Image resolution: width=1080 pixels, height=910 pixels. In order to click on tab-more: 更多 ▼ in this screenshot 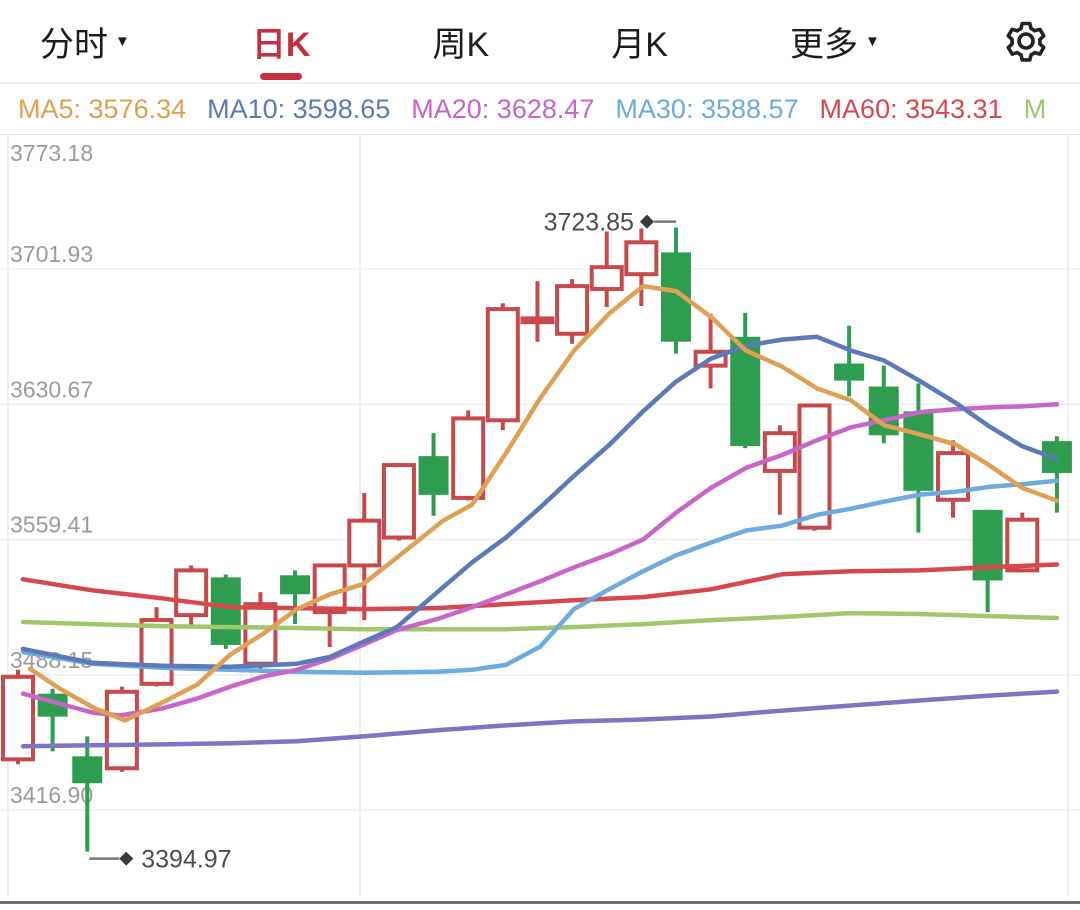, I will do `click(835, 41)`.